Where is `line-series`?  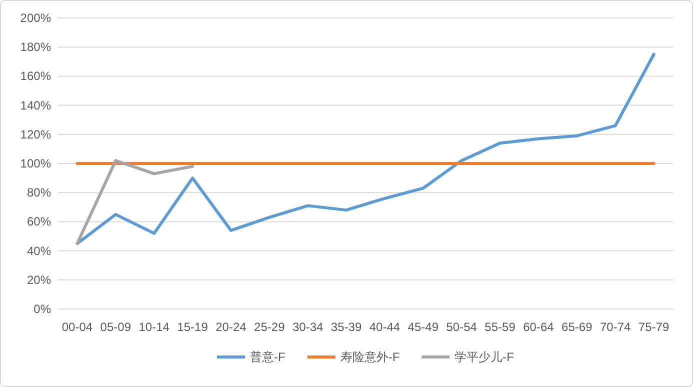
line-series is located at coordinates (135, 202).